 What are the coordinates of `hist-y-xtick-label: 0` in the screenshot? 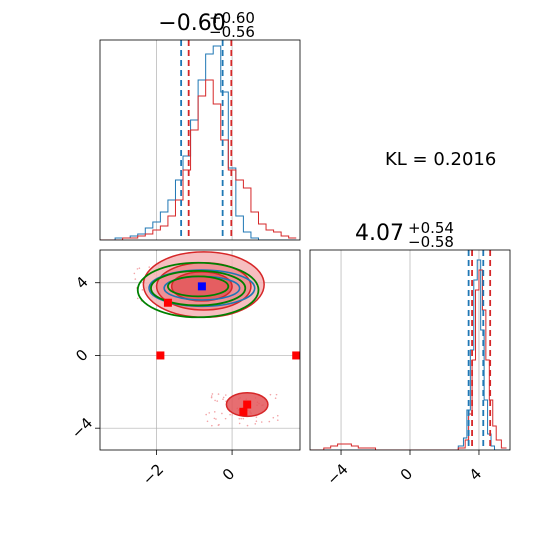 It's located at (406, 474).